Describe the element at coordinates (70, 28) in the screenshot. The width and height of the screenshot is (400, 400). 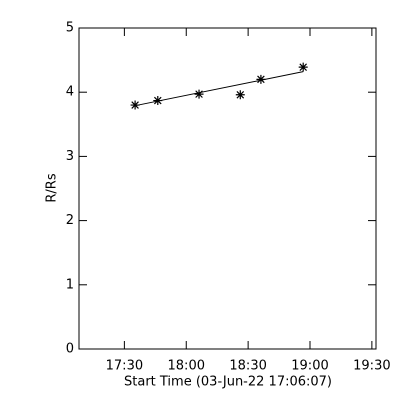
I see `y-tick-label: 5` at that location.